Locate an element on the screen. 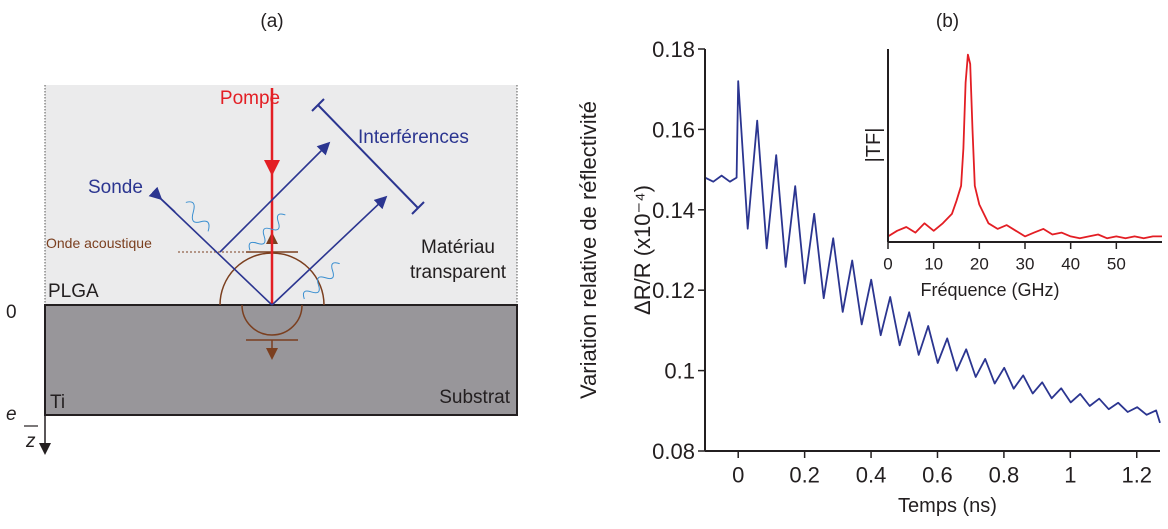 The height and width of the screenshot is (529, 1168). panel-label: (a) is located at coordinates (271, 21).